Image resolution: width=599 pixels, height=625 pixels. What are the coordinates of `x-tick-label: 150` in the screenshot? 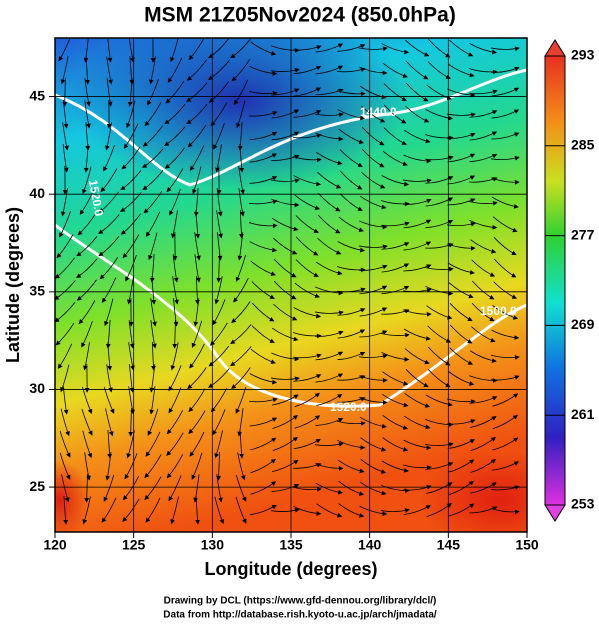 It's located at (527, 545).